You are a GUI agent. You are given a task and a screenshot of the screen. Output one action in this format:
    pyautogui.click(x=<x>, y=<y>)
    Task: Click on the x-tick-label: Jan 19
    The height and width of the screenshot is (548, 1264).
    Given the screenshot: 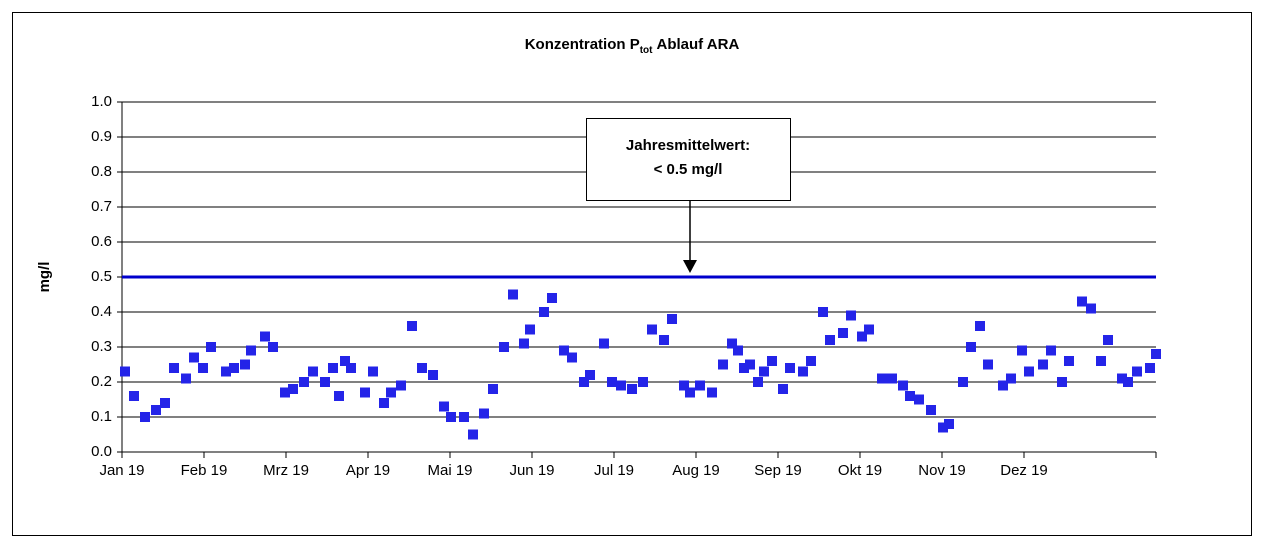 What is the action you would take?
    pyautogui.click(x=121, y=470)
    